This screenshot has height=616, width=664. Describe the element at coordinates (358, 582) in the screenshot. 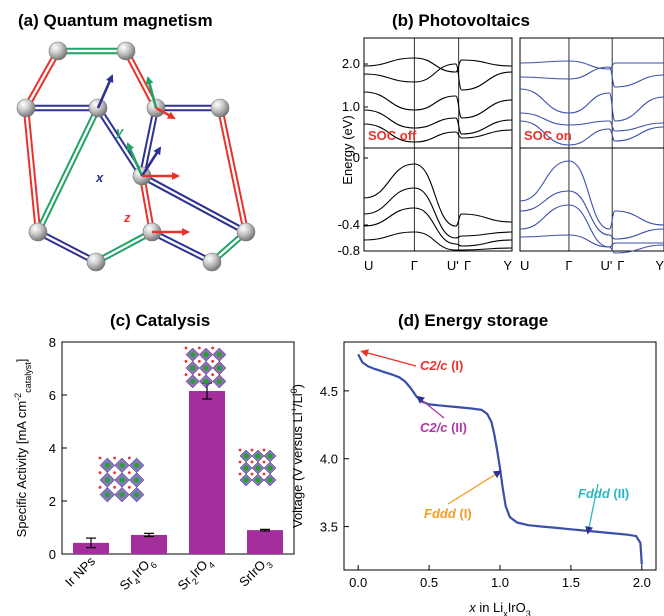

I see `voltage-xtick-0: 0.0` at that location.